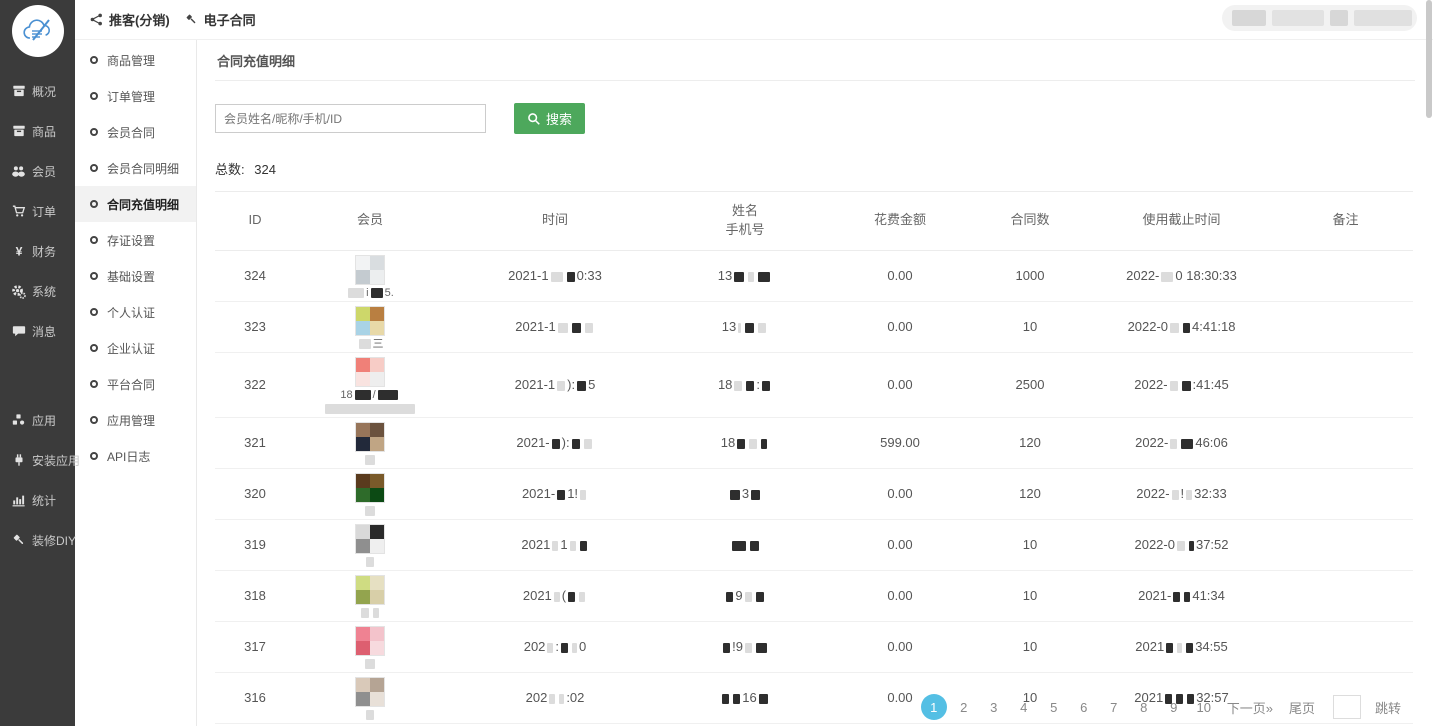 This screenshot has height=726, width=1433. I want to click on rail-item-装修DIY: 装修DIY, so click(38, 540).